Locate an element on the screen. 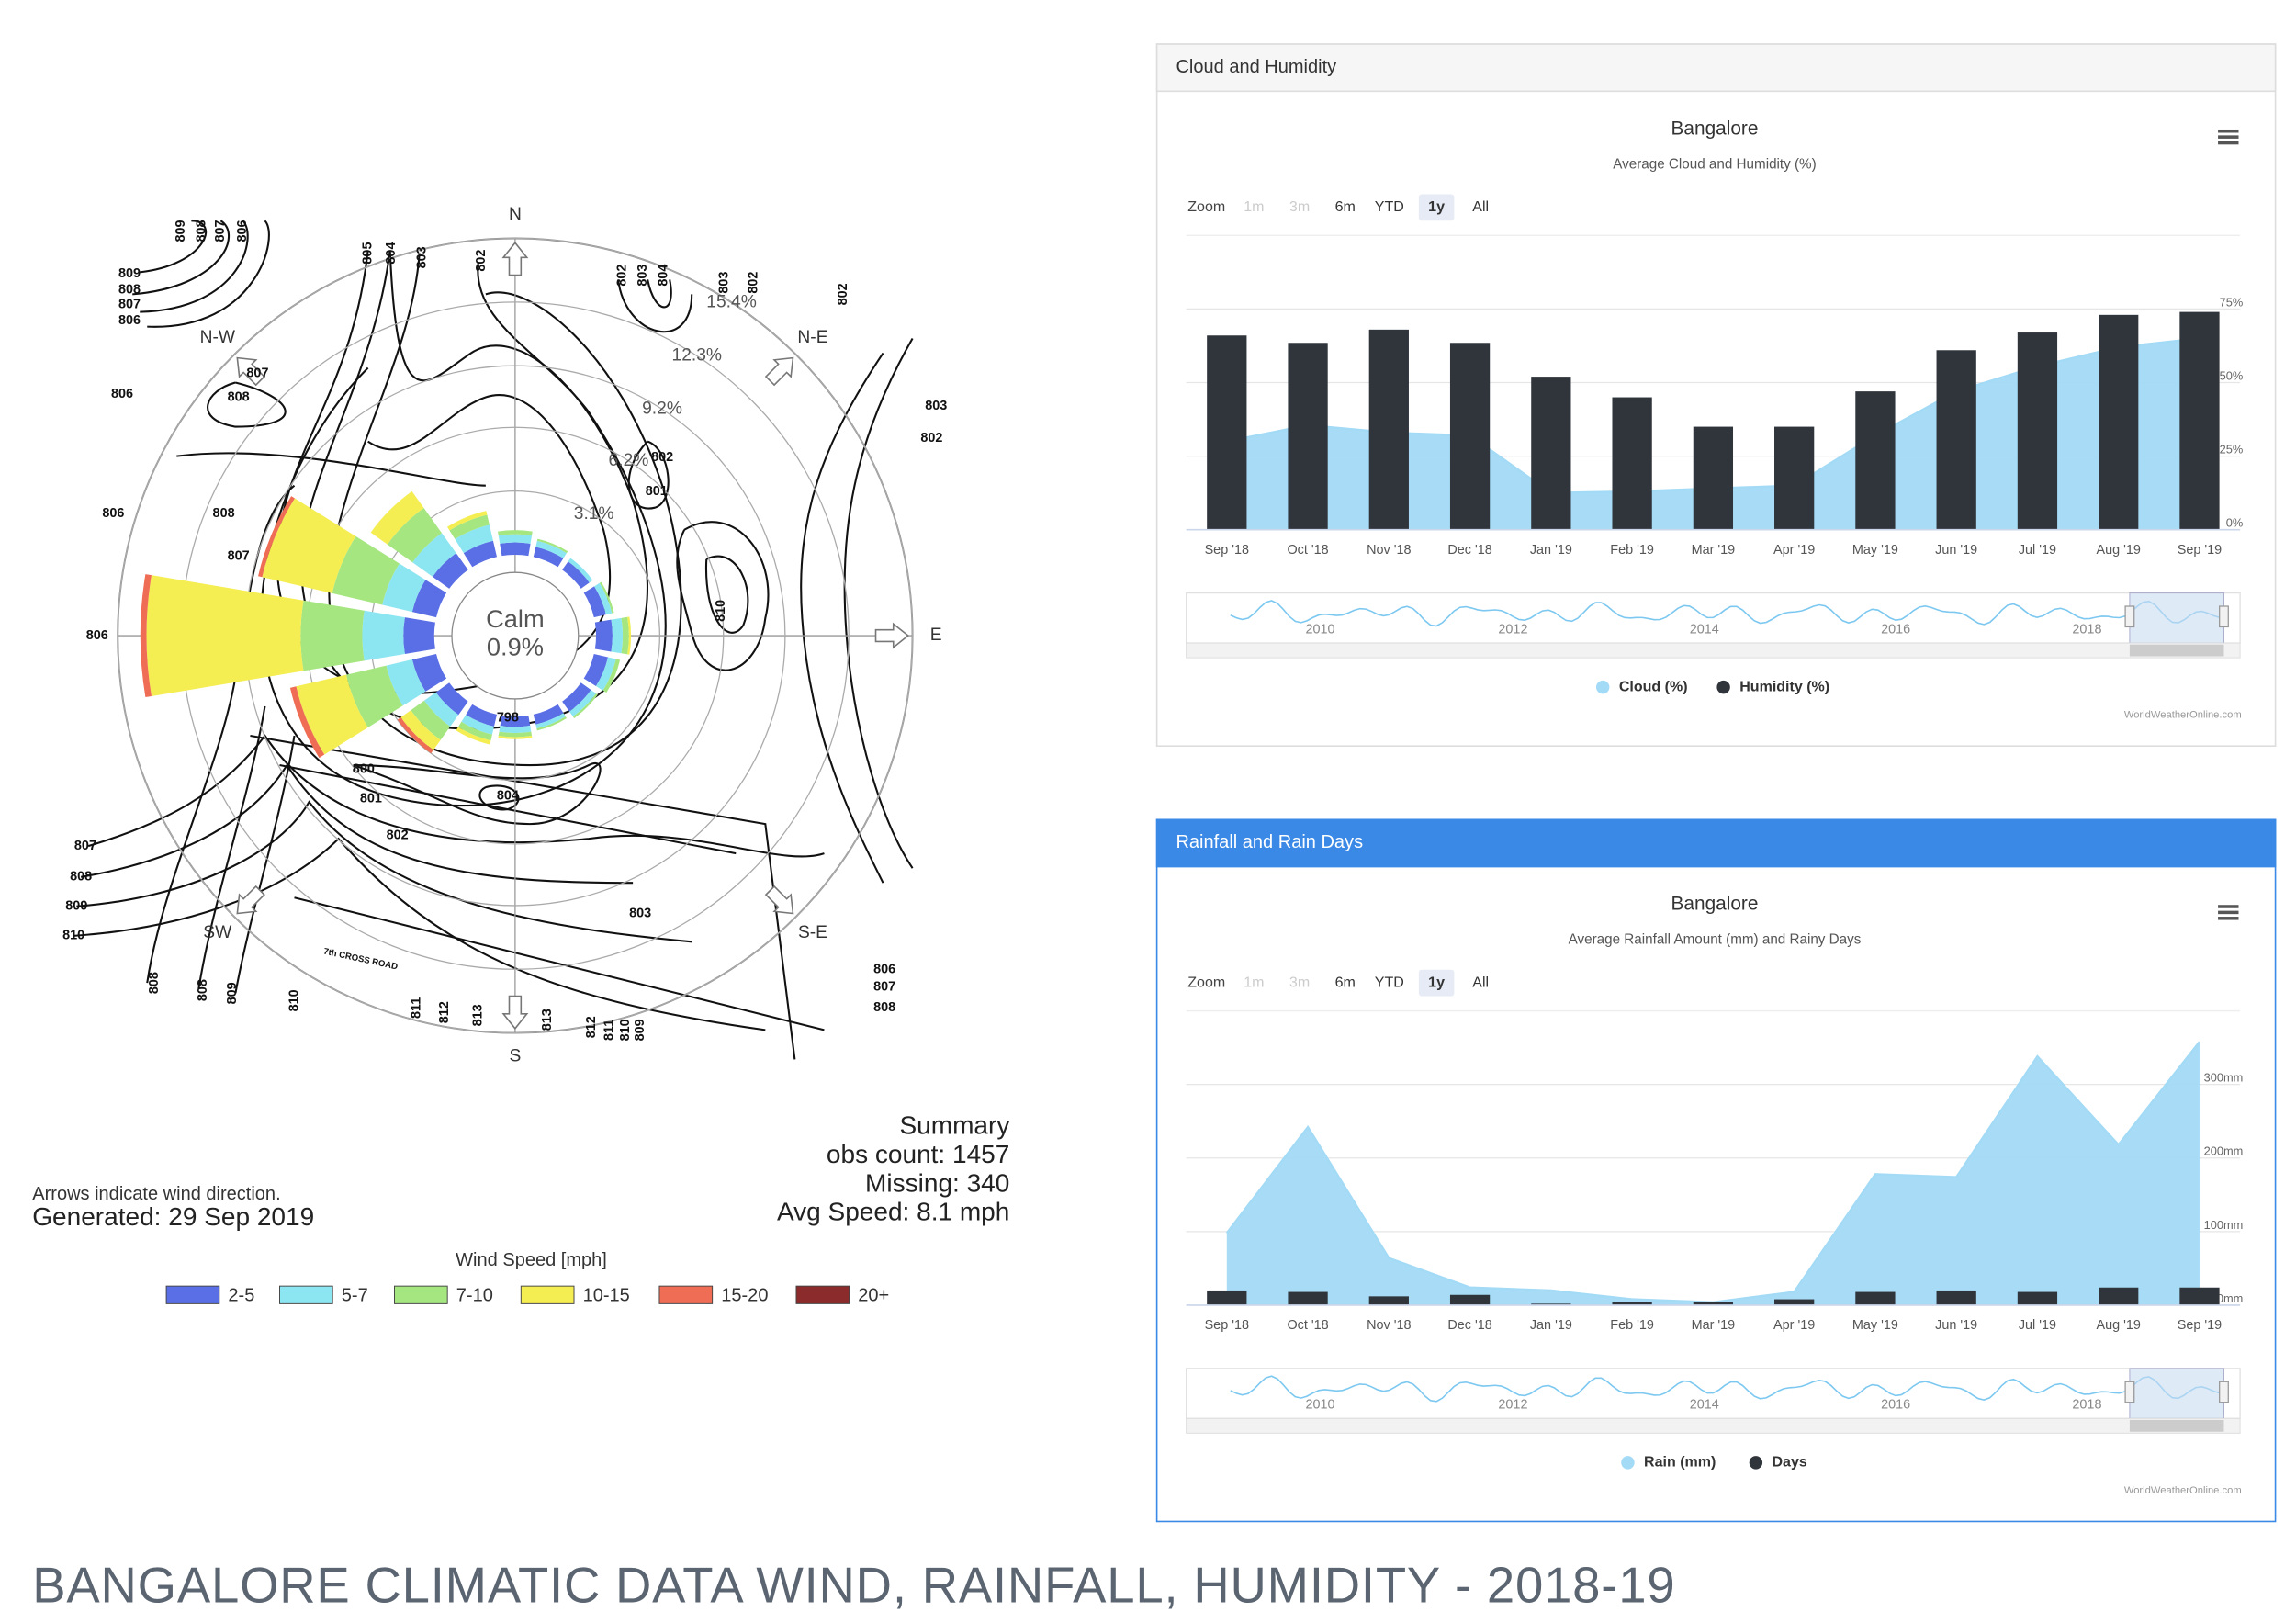 The image size is (2296, 1623). navigator-label: 2018 is located at coordinates (2086, 1405).